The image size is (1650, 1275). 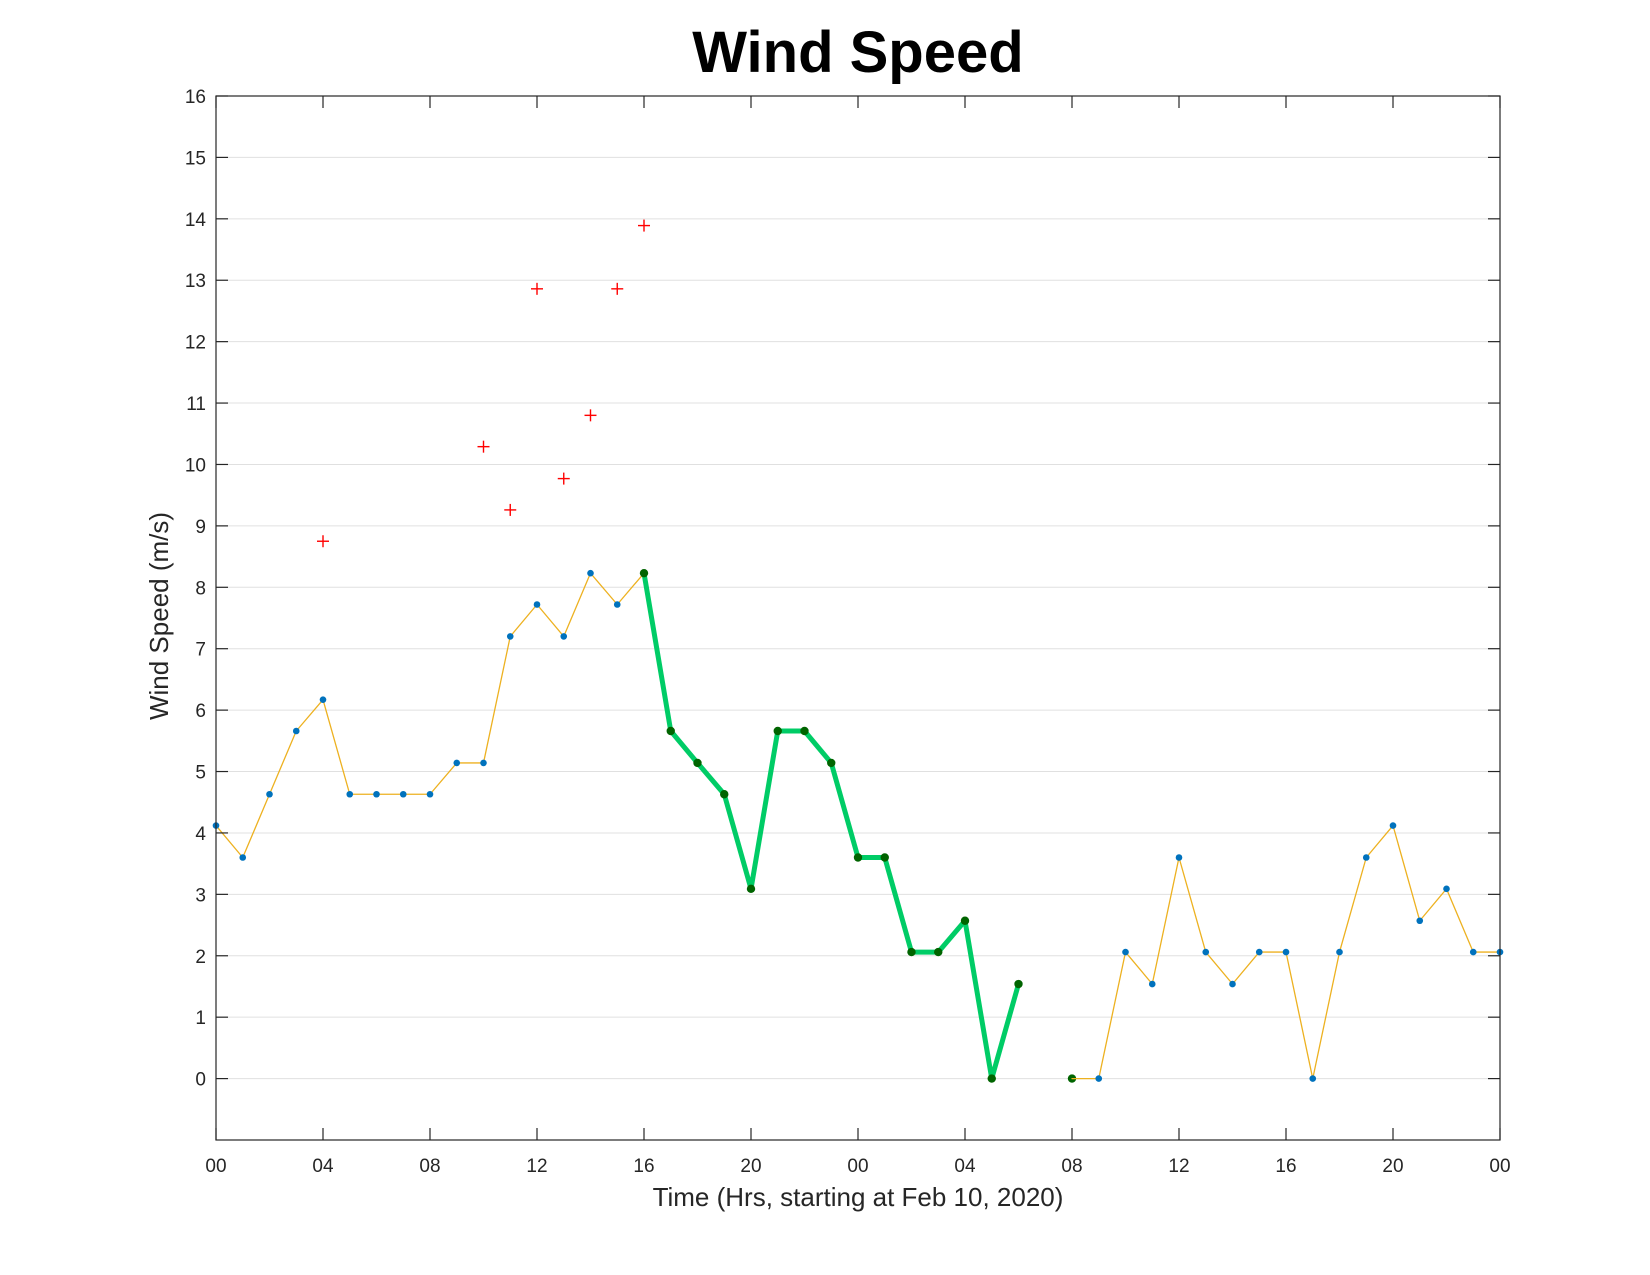 I want to click on y-tick-label: 13, so click(x=195, y=281).